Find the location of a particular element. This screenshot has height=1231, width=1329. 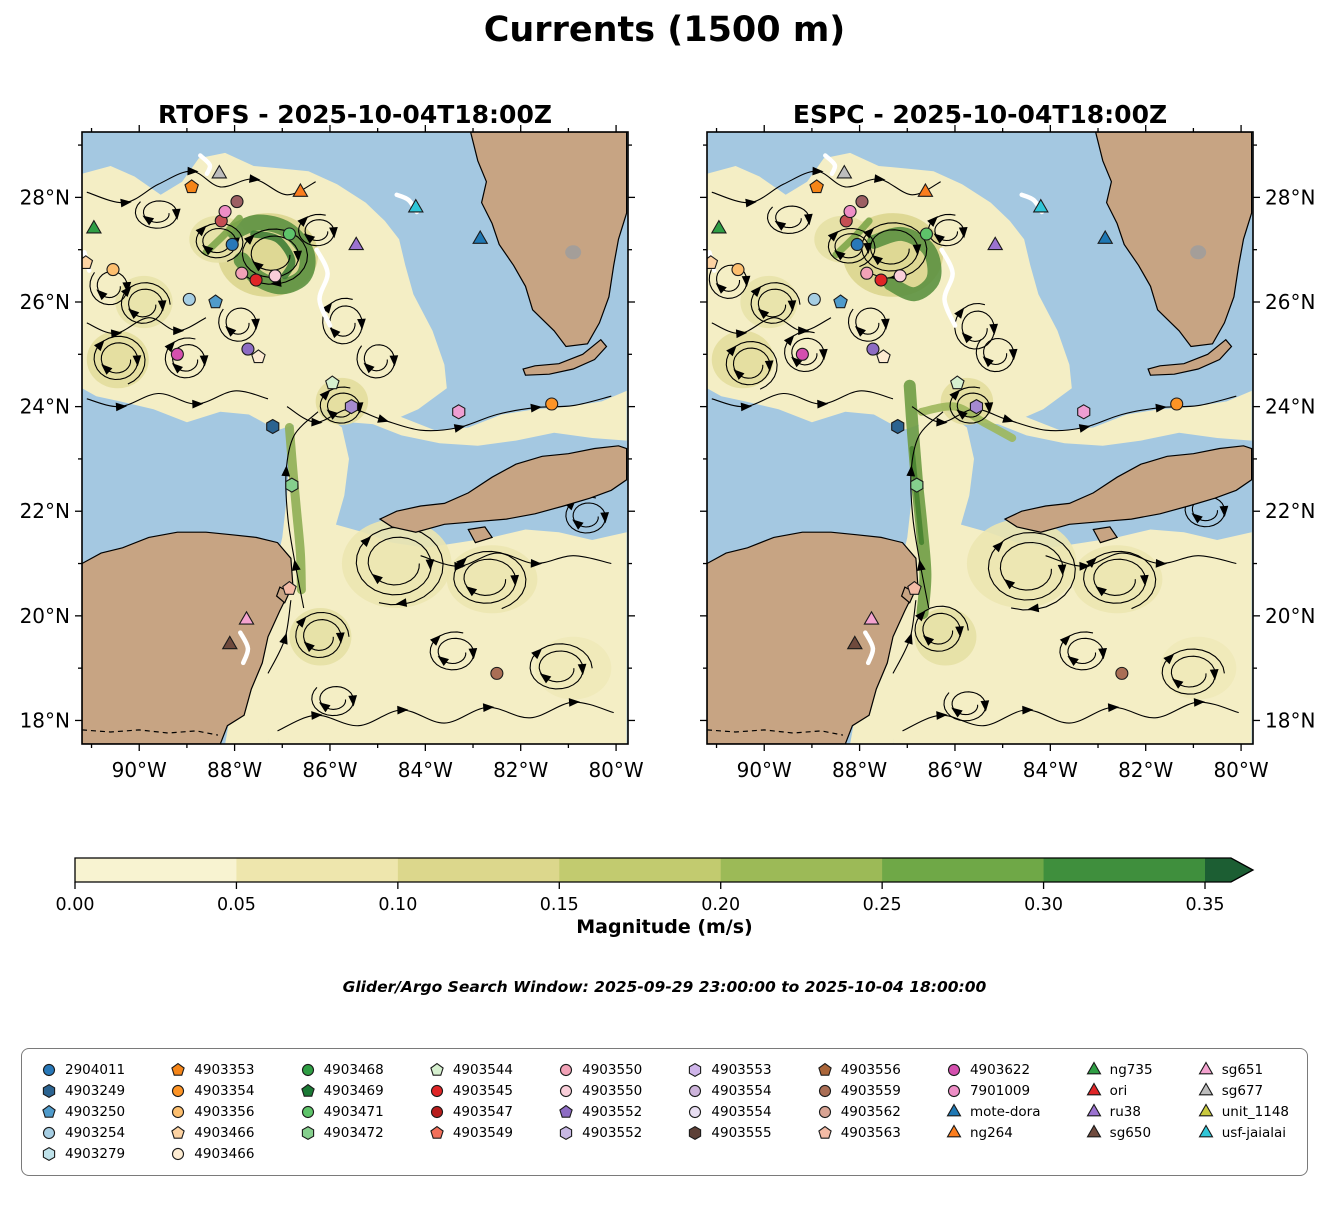

legend-label: 4903562 is located at coordinates (870, 1111).